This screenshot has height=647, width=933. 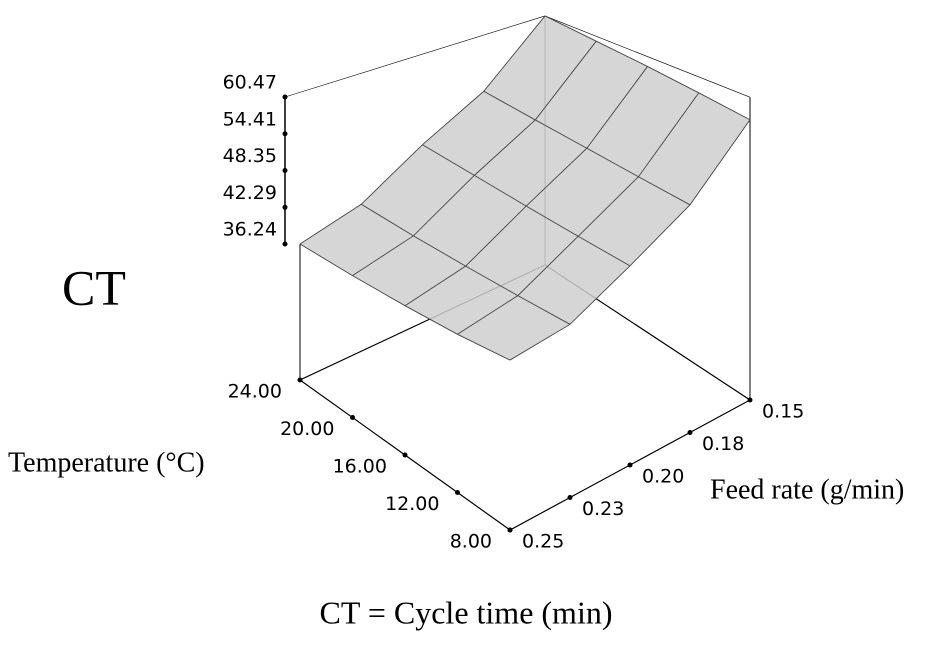 What do you see at coordinates (412, 504) in the screenshot?
I see `x-tick-label: 12.00` at bounding box center [412, 504].